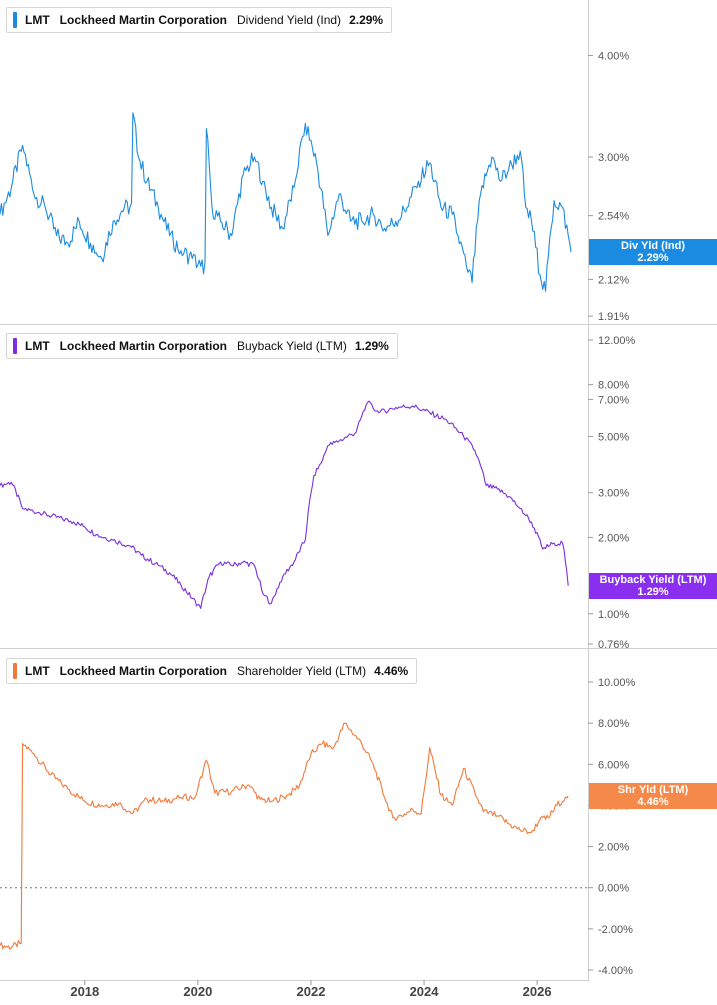 The image size is (717, 1005). I want to click on y-tick-label: 0.00%, so click(613, 889).